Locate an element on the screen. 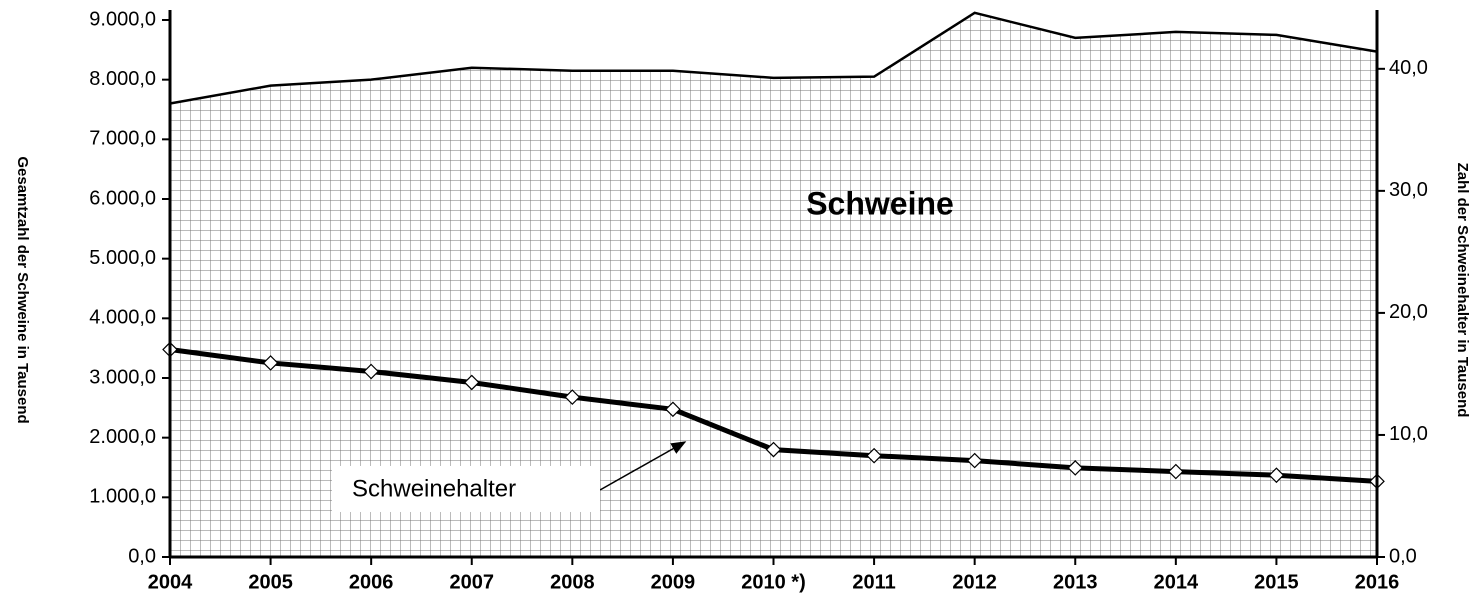 The image size is (1481, 604). y-tick-label: 3.000,0 is located at coordinates (122, 377).